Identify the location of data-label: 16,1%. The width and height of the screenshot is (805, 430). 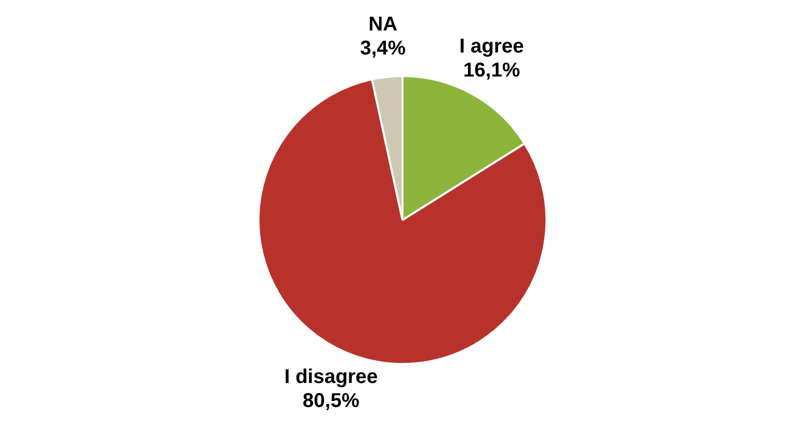
(491, 71).